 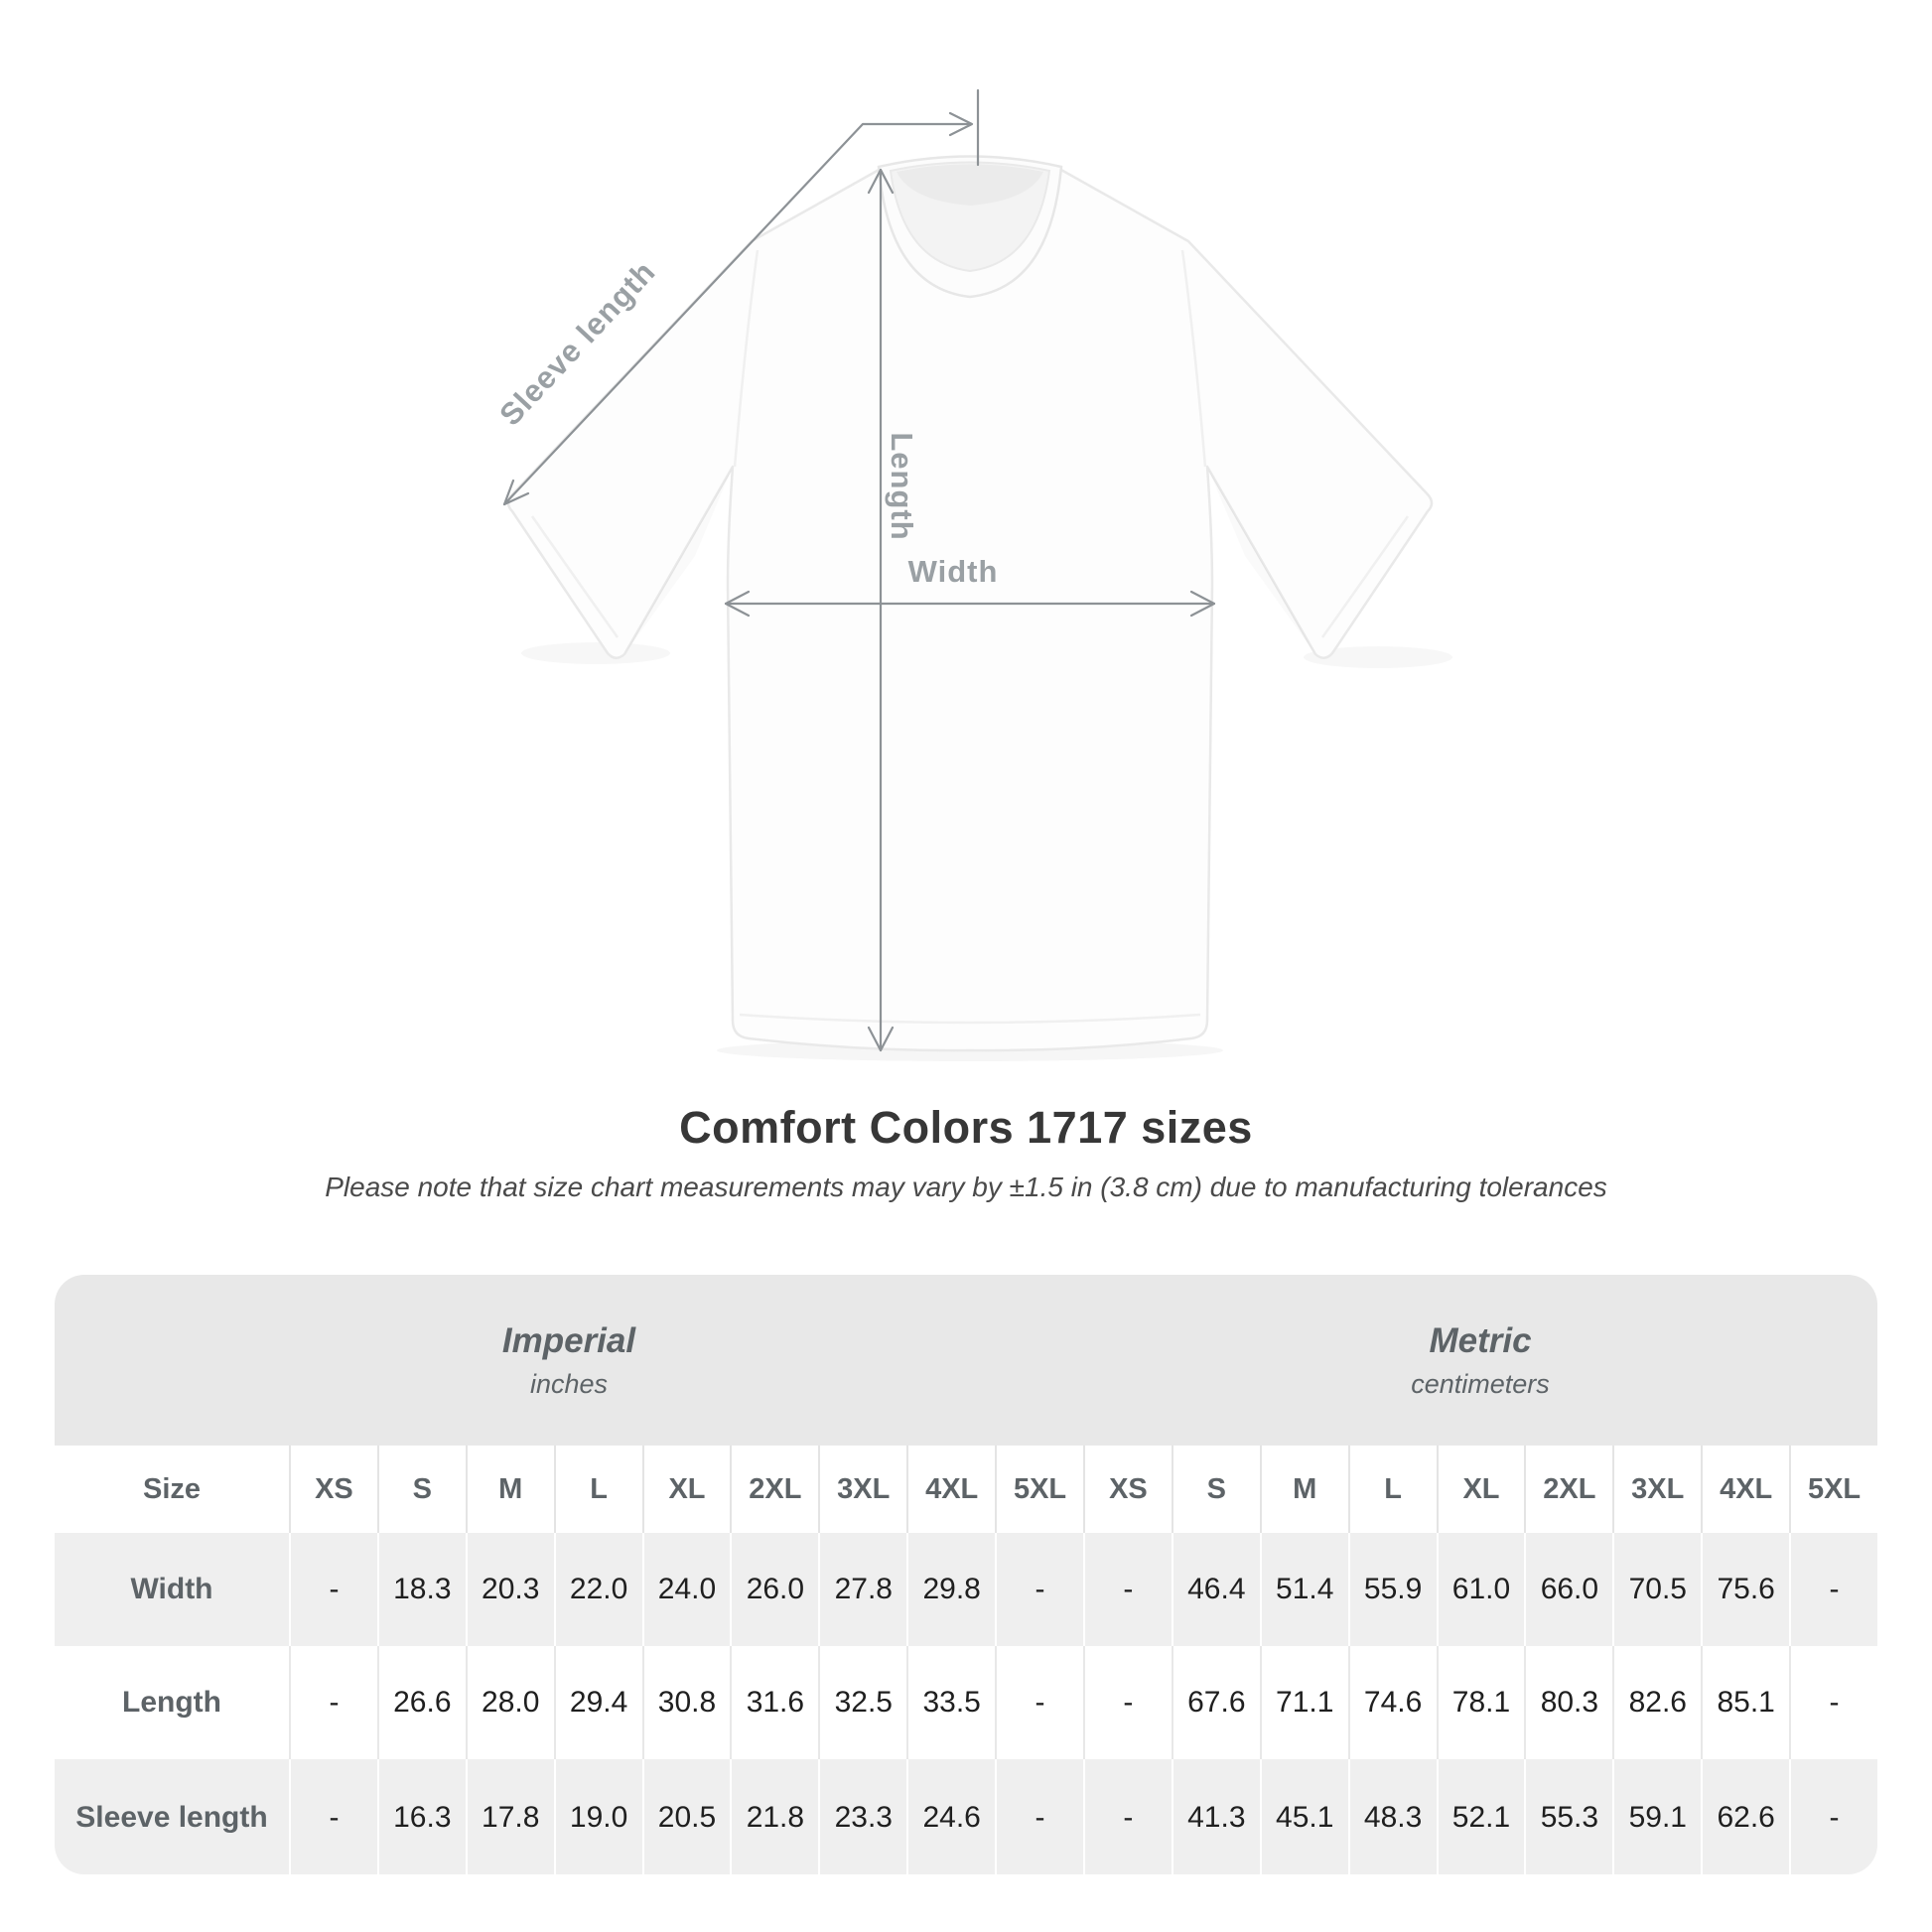 What do you see at coordinates (862, 1817) in the screenshot?
I see `sleeve-imperial-3xl: 23.3` at bounding box center [862, 1817].